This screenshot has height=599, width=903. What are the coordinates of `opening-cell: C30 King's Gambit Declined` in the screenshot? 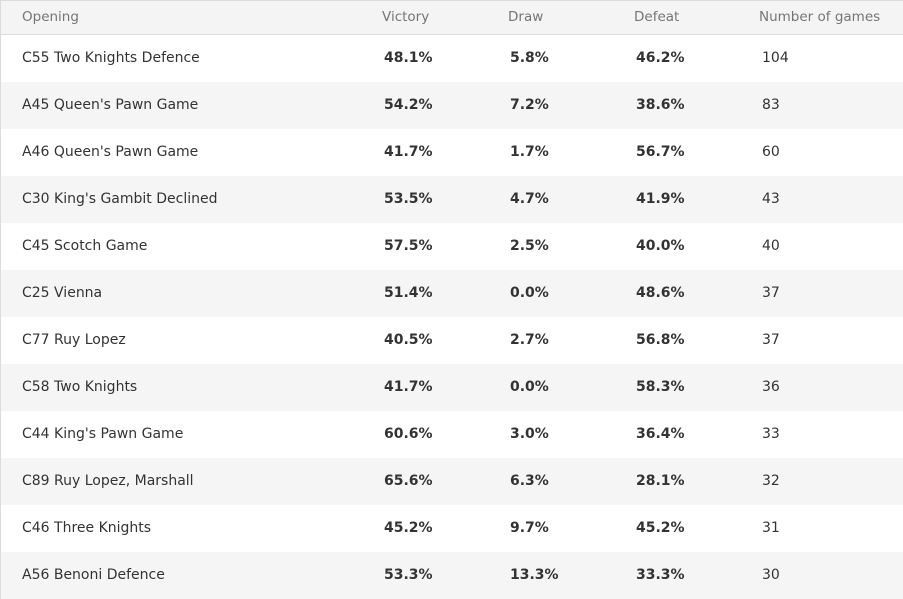 It's located at (120, 199).